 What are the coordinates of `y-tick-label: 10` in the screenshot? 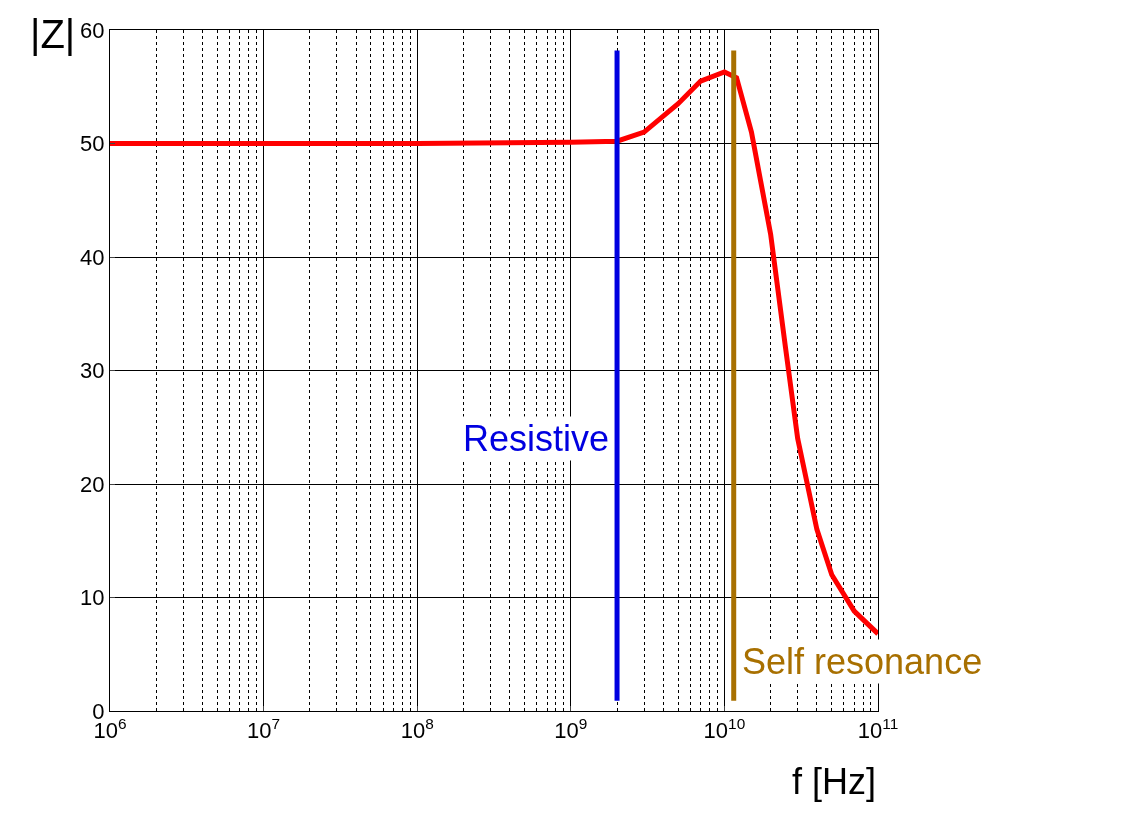 It's located at (92, 598).